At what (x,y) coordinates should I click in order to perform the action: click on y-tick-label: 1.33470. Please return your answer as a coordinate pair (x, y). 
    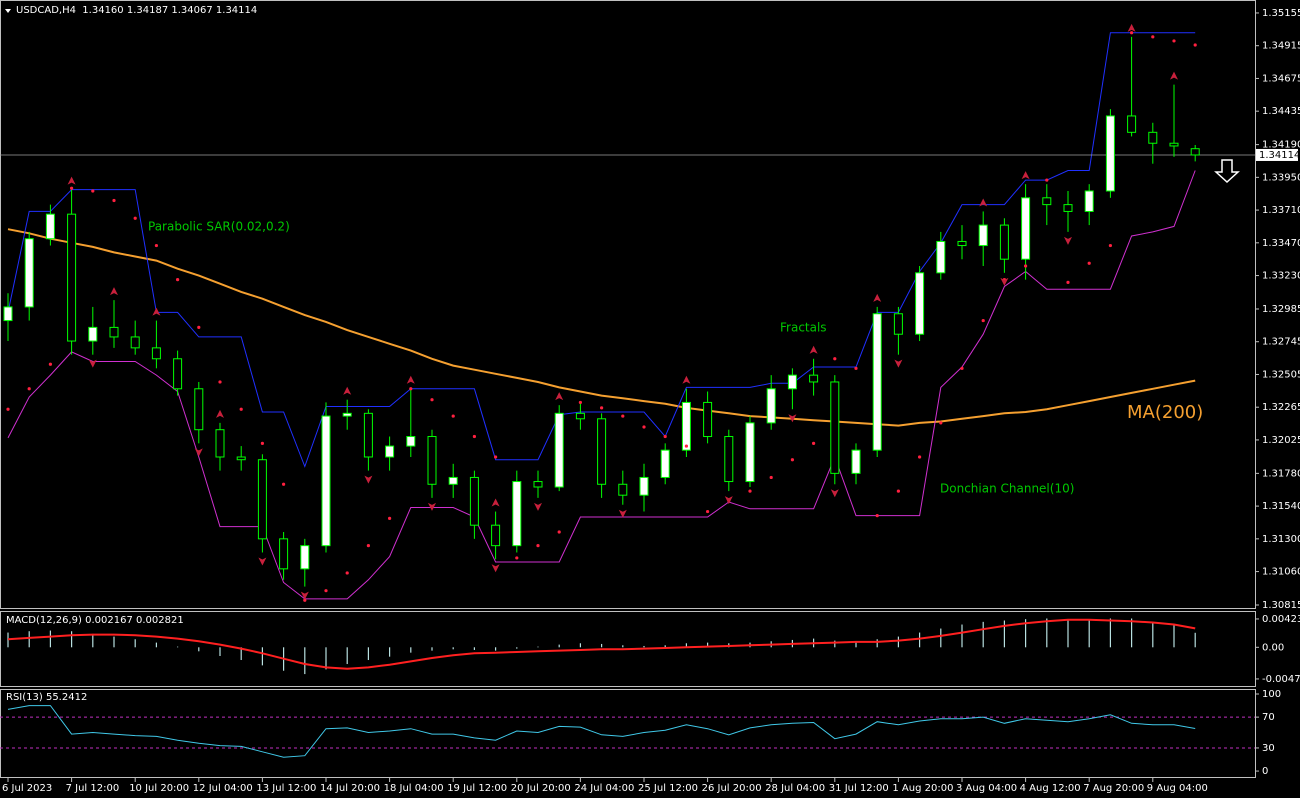
    Looking at the image, I should click on (1281, 243).